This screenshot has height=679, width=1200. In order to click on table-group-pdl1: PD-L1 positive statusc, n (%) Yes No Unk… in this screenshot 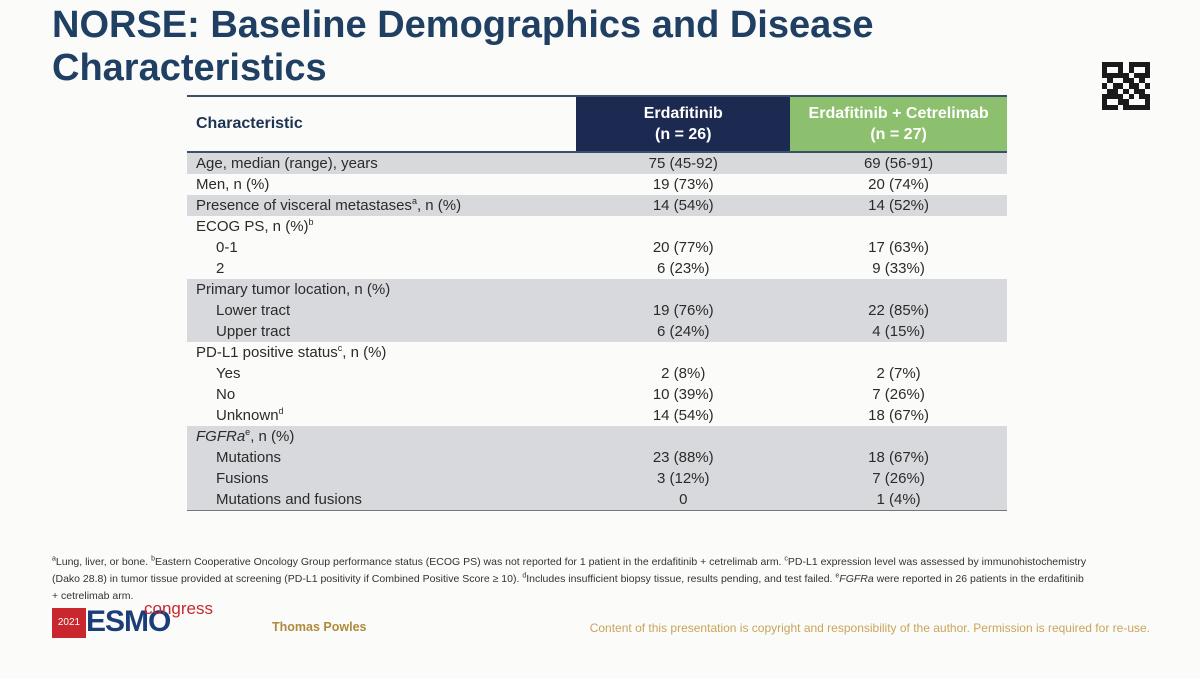, I will do `click(597, 384)`.